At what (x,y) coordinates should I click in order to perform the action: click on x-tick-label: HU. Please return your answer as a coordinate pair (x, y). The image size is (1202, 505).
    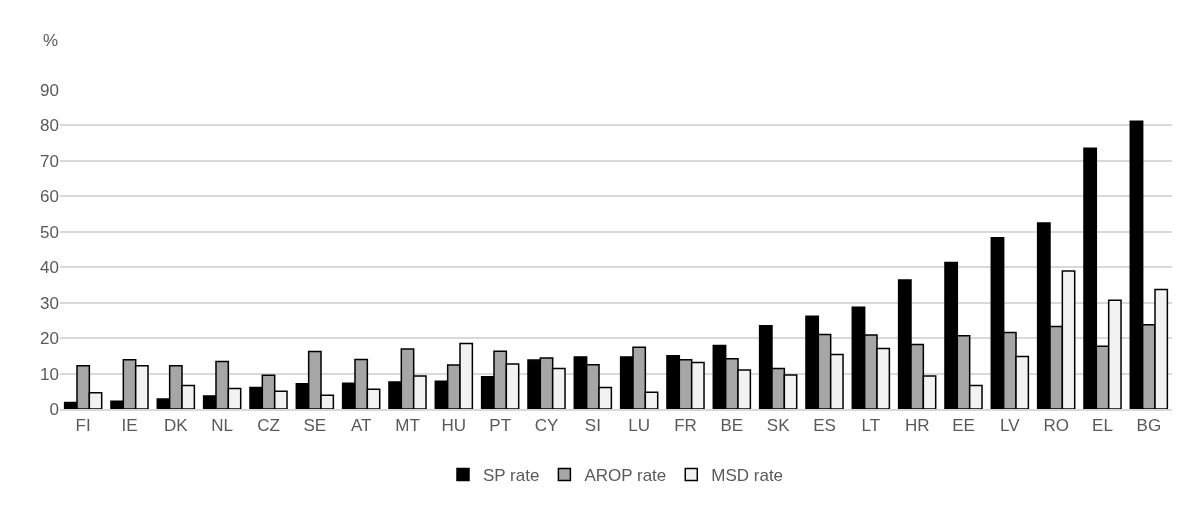
    Looking at the image, I should click on (454, 426).